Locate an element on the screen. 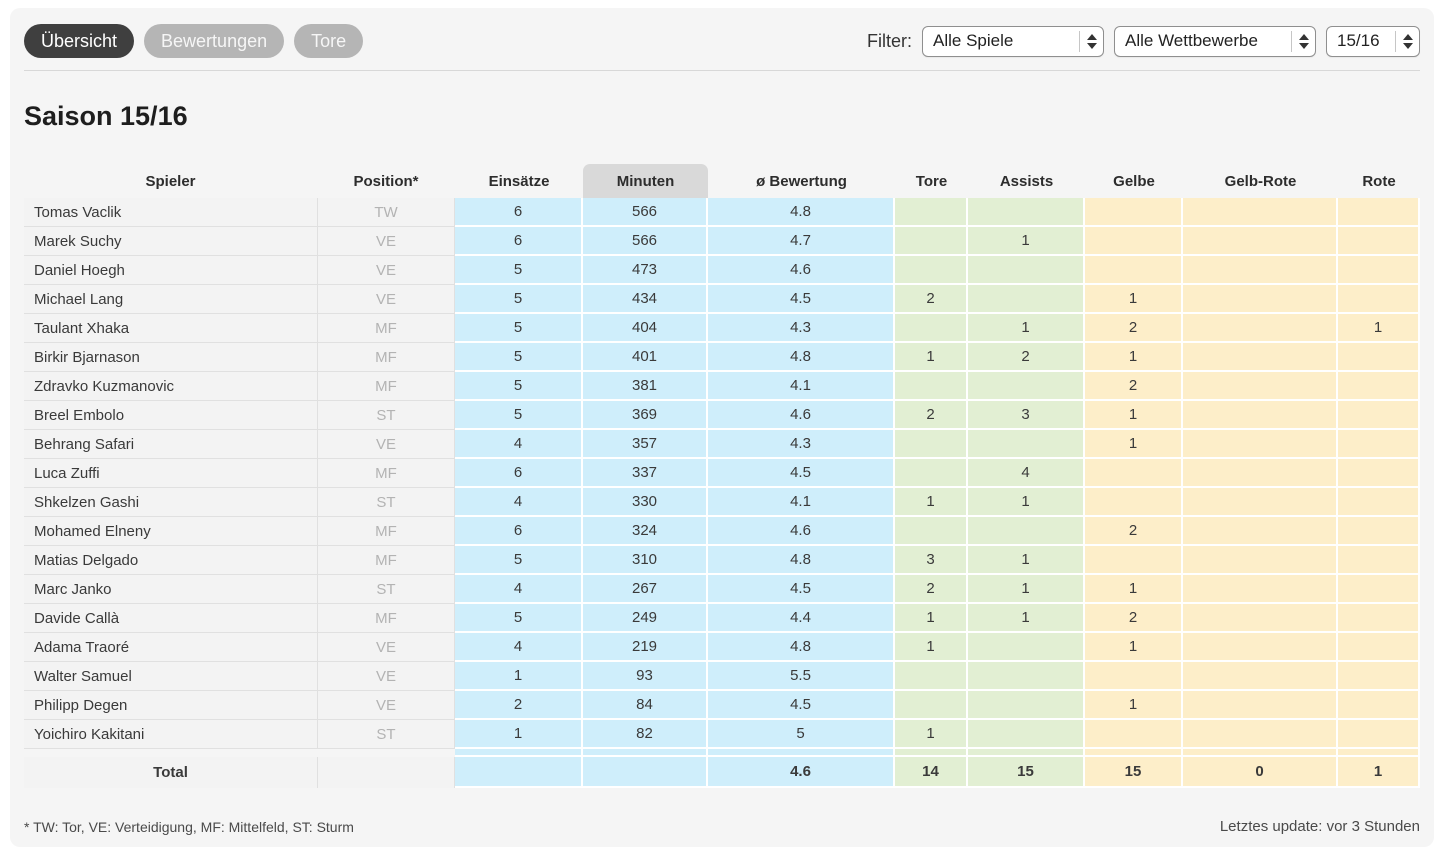  table-row: Michael Lang VE 5 434 4.5 2 1 is located at coordinates (722, 299).